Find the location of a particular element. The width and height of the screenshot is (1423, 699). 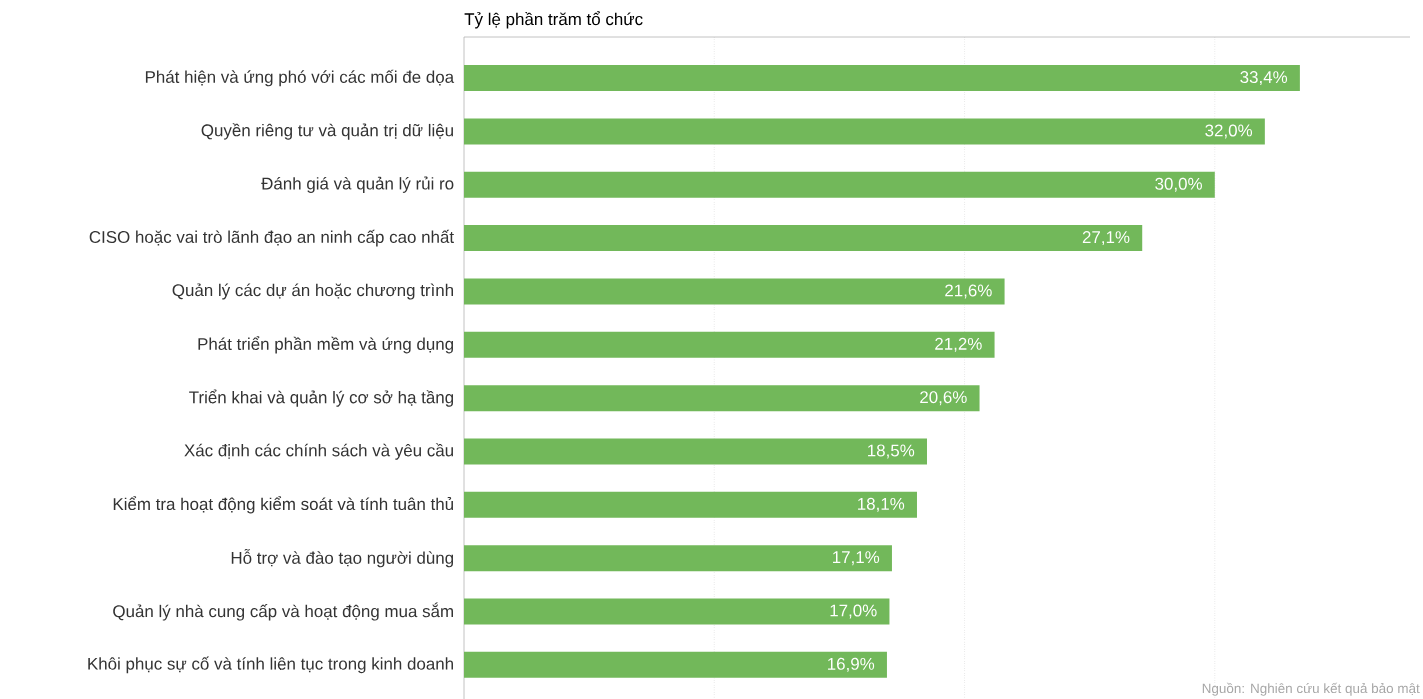

y-tick-label: Kiểm tra hoạt động kiểm soát và tính tuân thủ is located at coordinates (283, 505).